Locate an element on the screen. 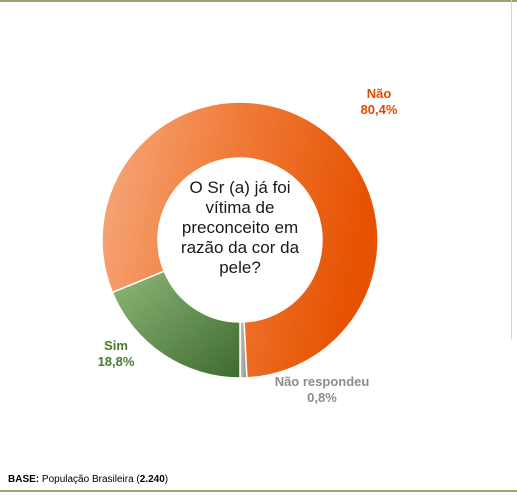  slice-name-nao: Não is located at coordinates (379, 93).